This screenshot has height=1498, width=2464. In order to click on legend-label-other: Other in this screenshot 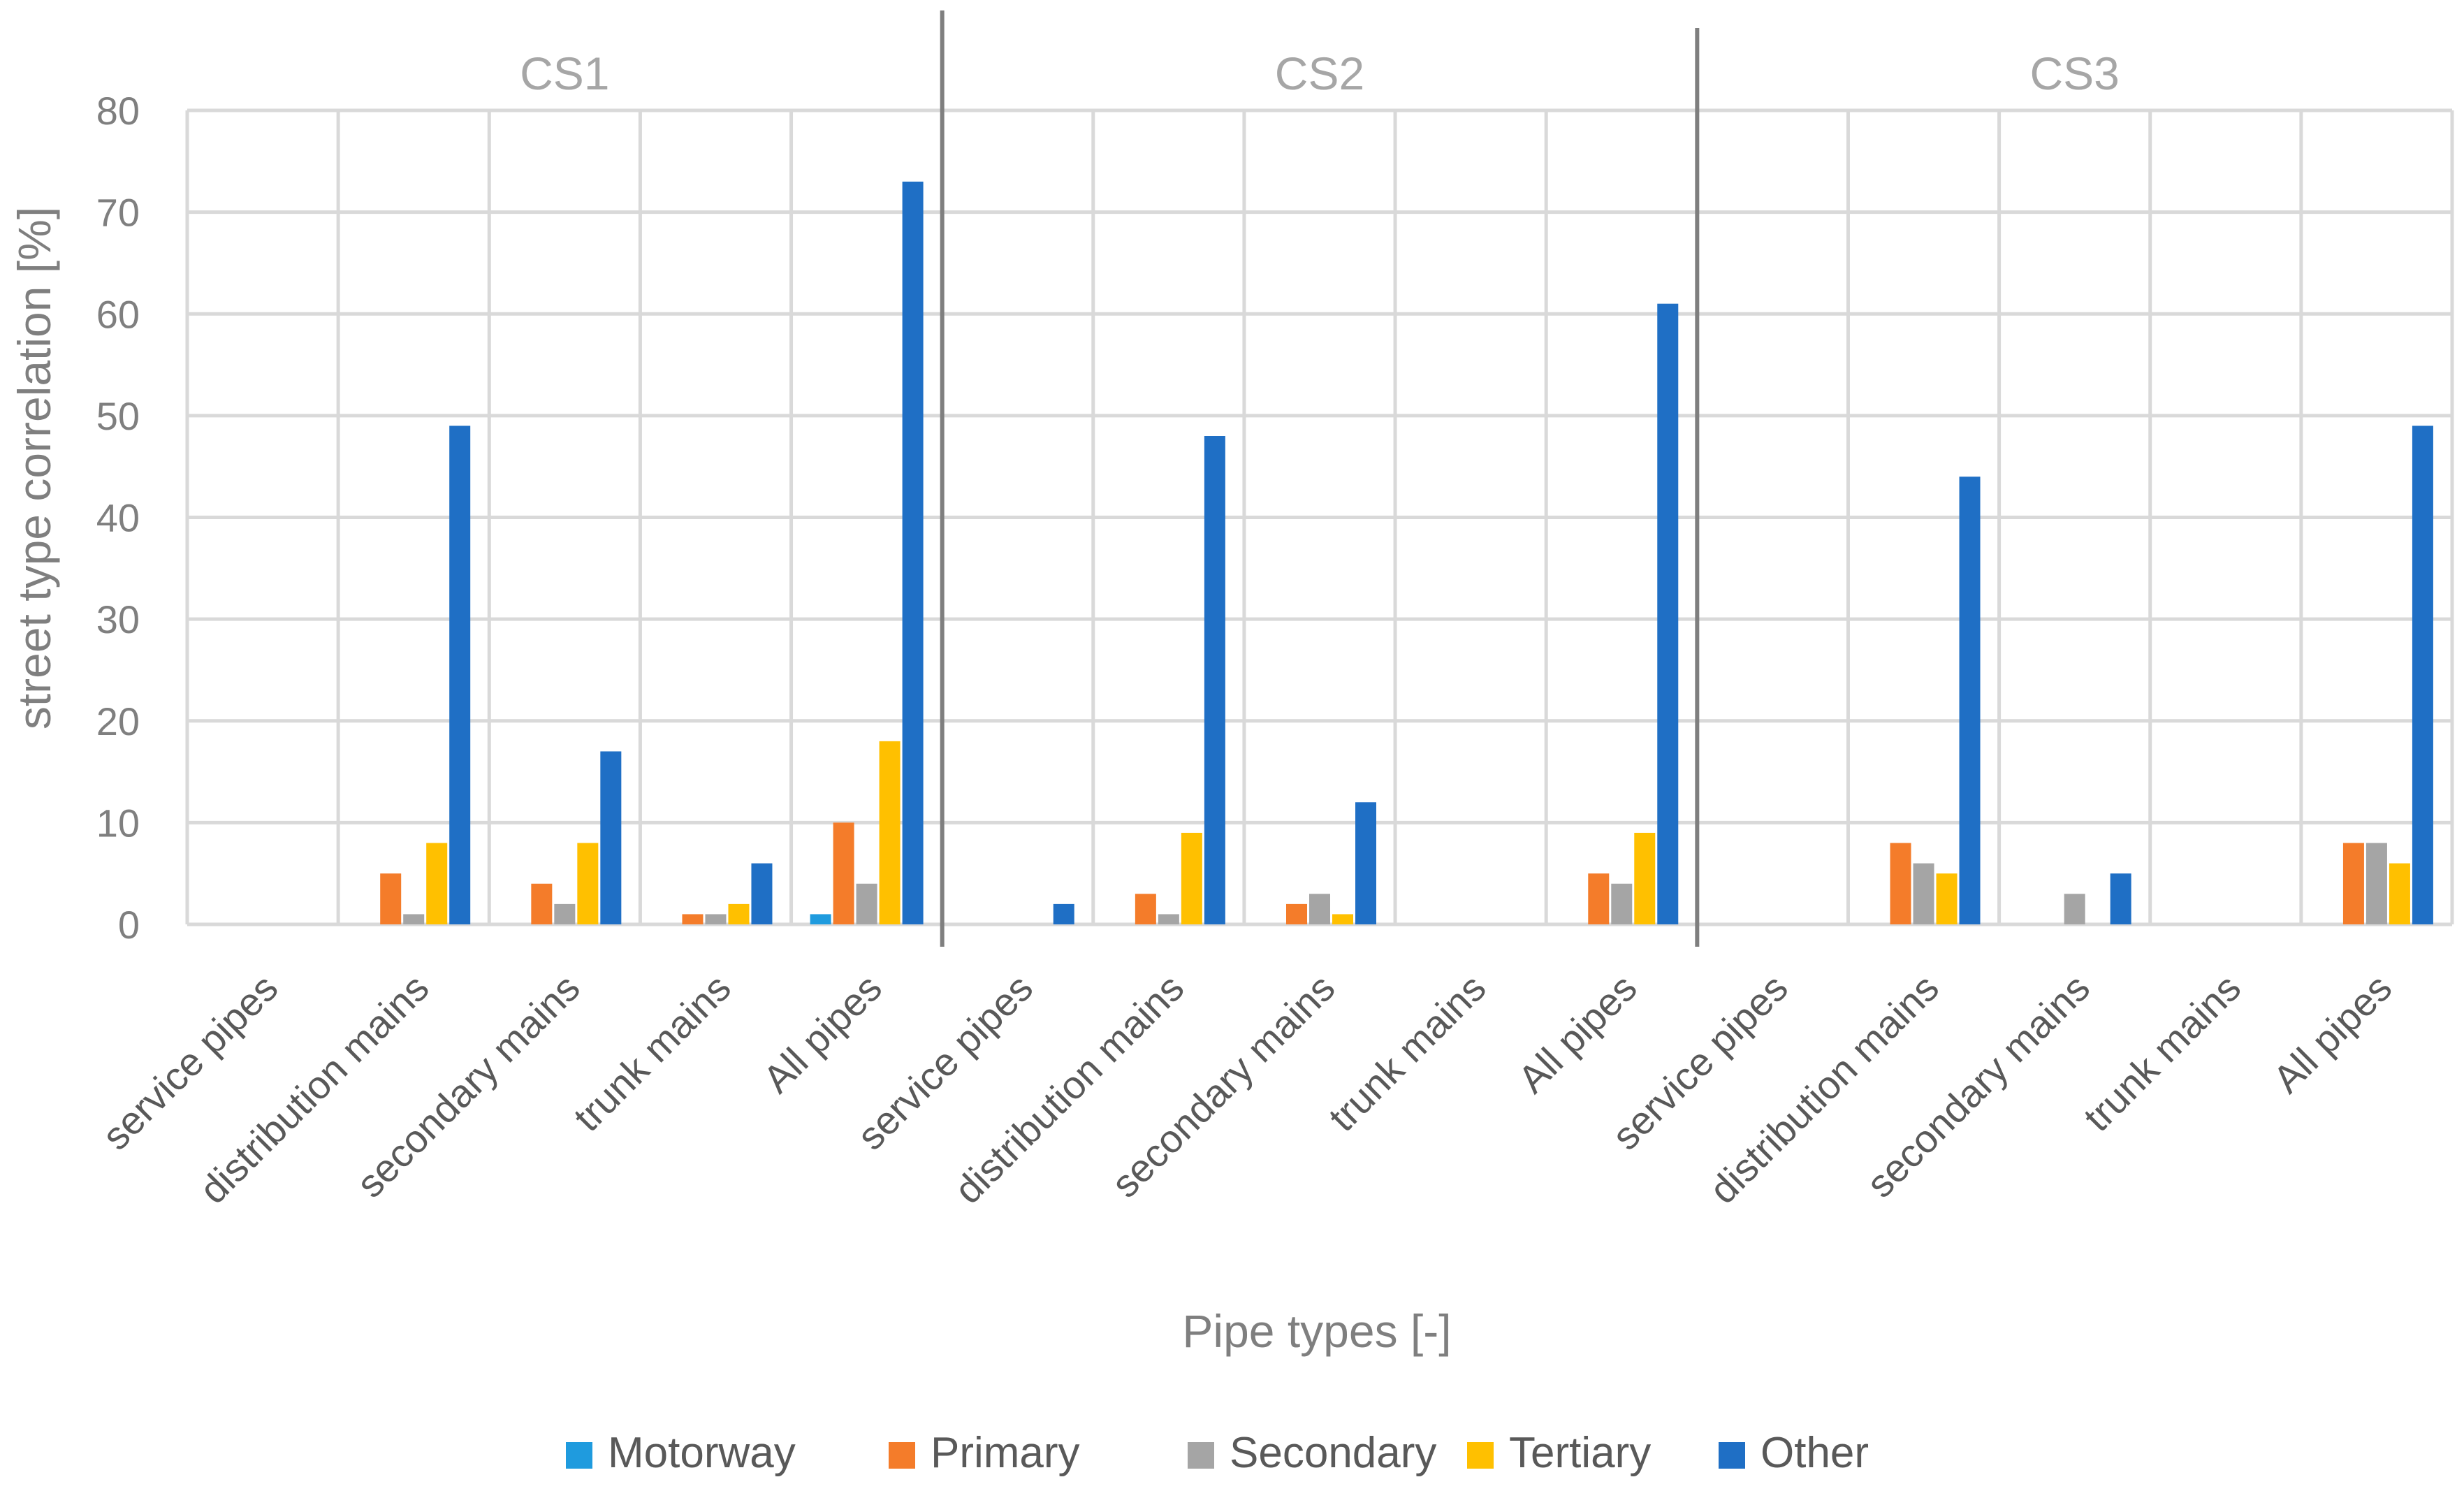, I will do `click(1814, 1453)`.